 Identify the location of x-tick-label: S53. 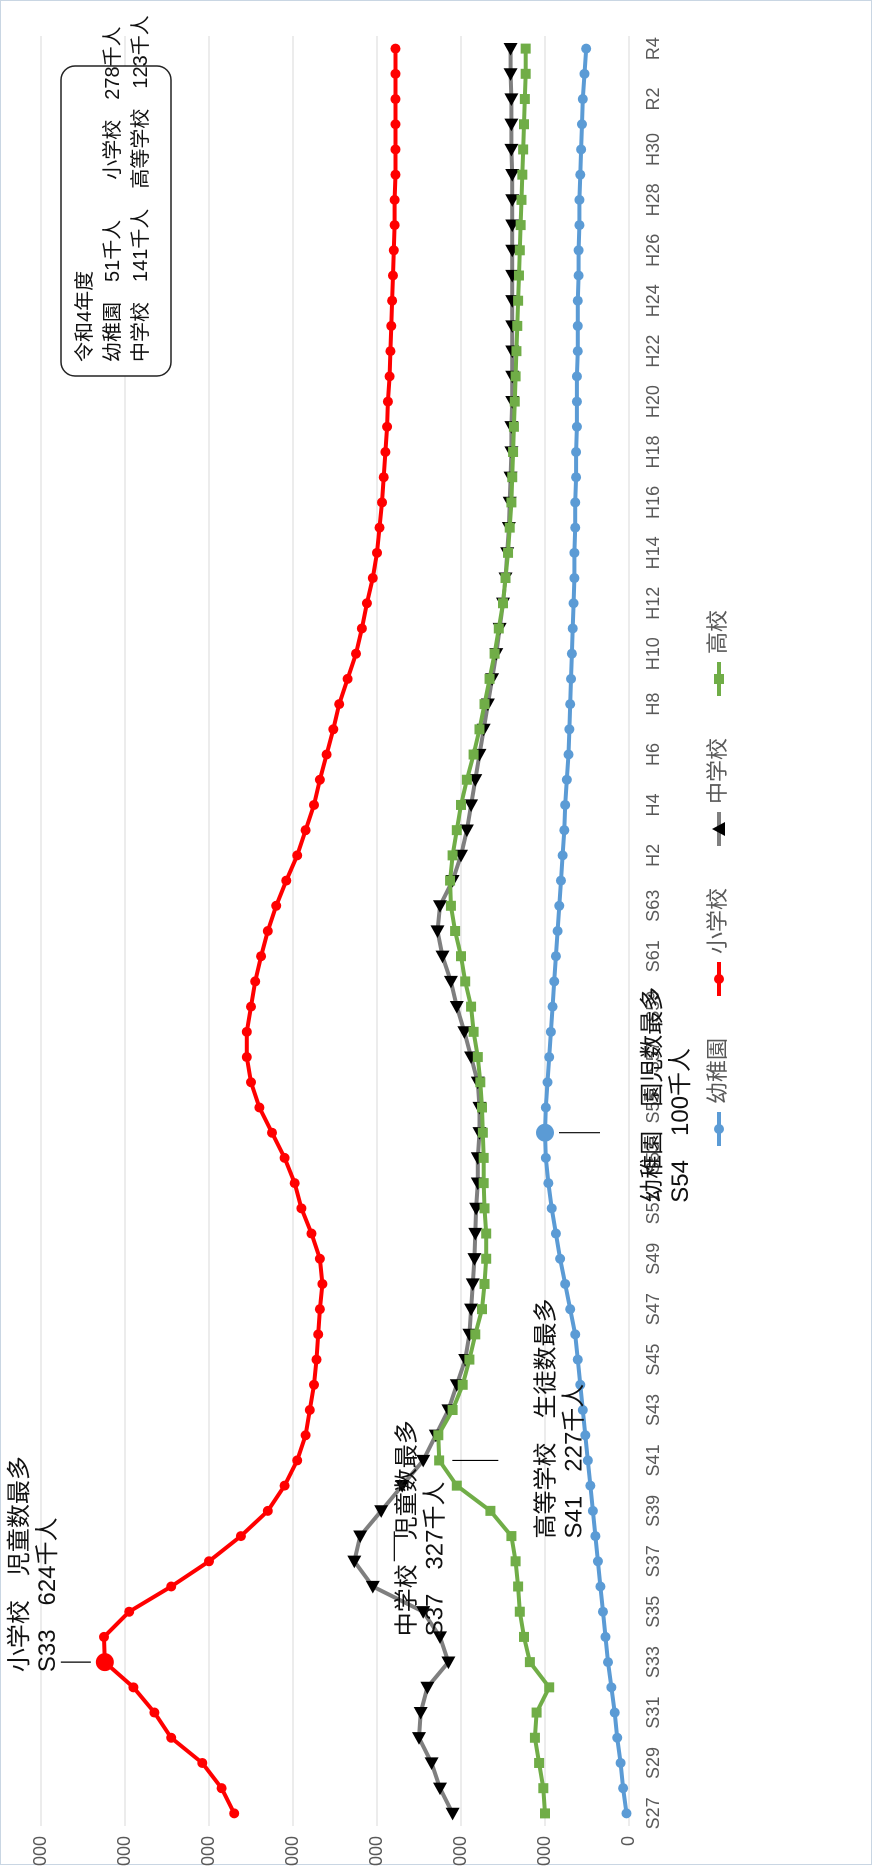
(653, 1158).